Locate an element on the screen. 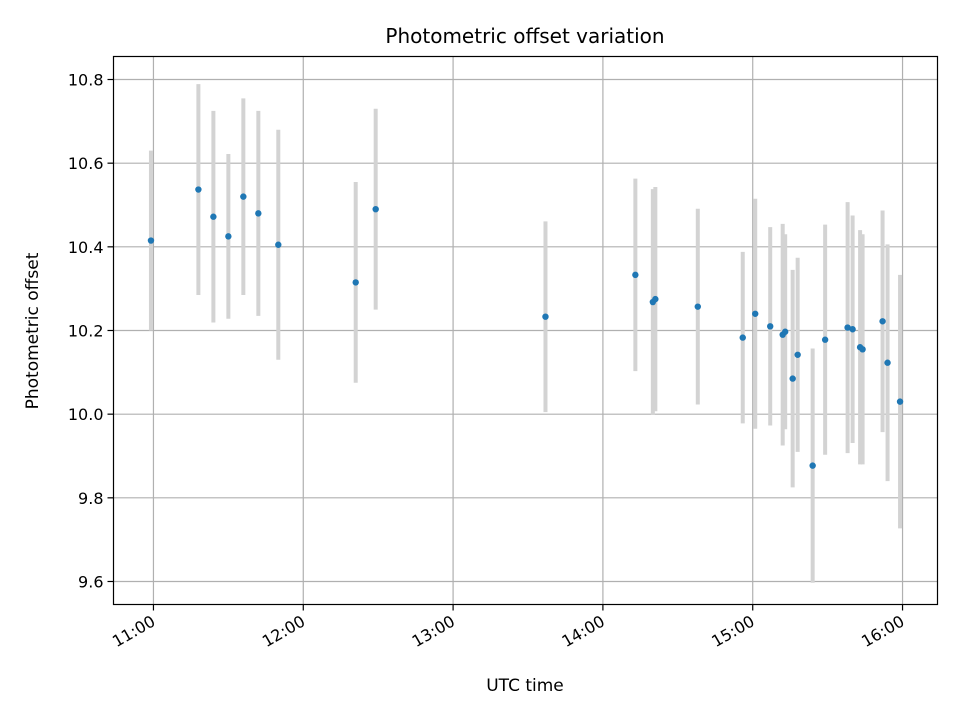  chart-title: Photometric offset variation is located at coordinates (524, 36).